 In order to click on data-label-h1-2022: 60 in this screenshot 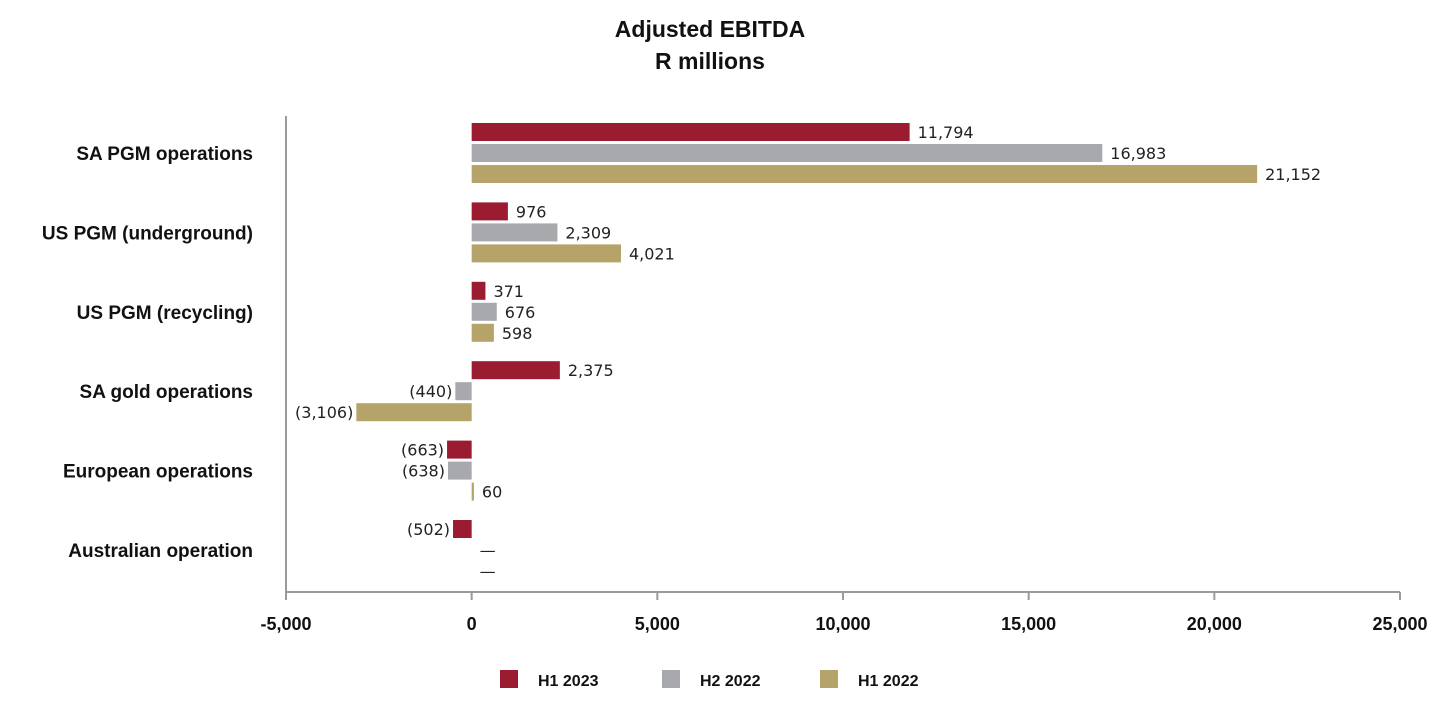, I will do `click(492, 492)`.